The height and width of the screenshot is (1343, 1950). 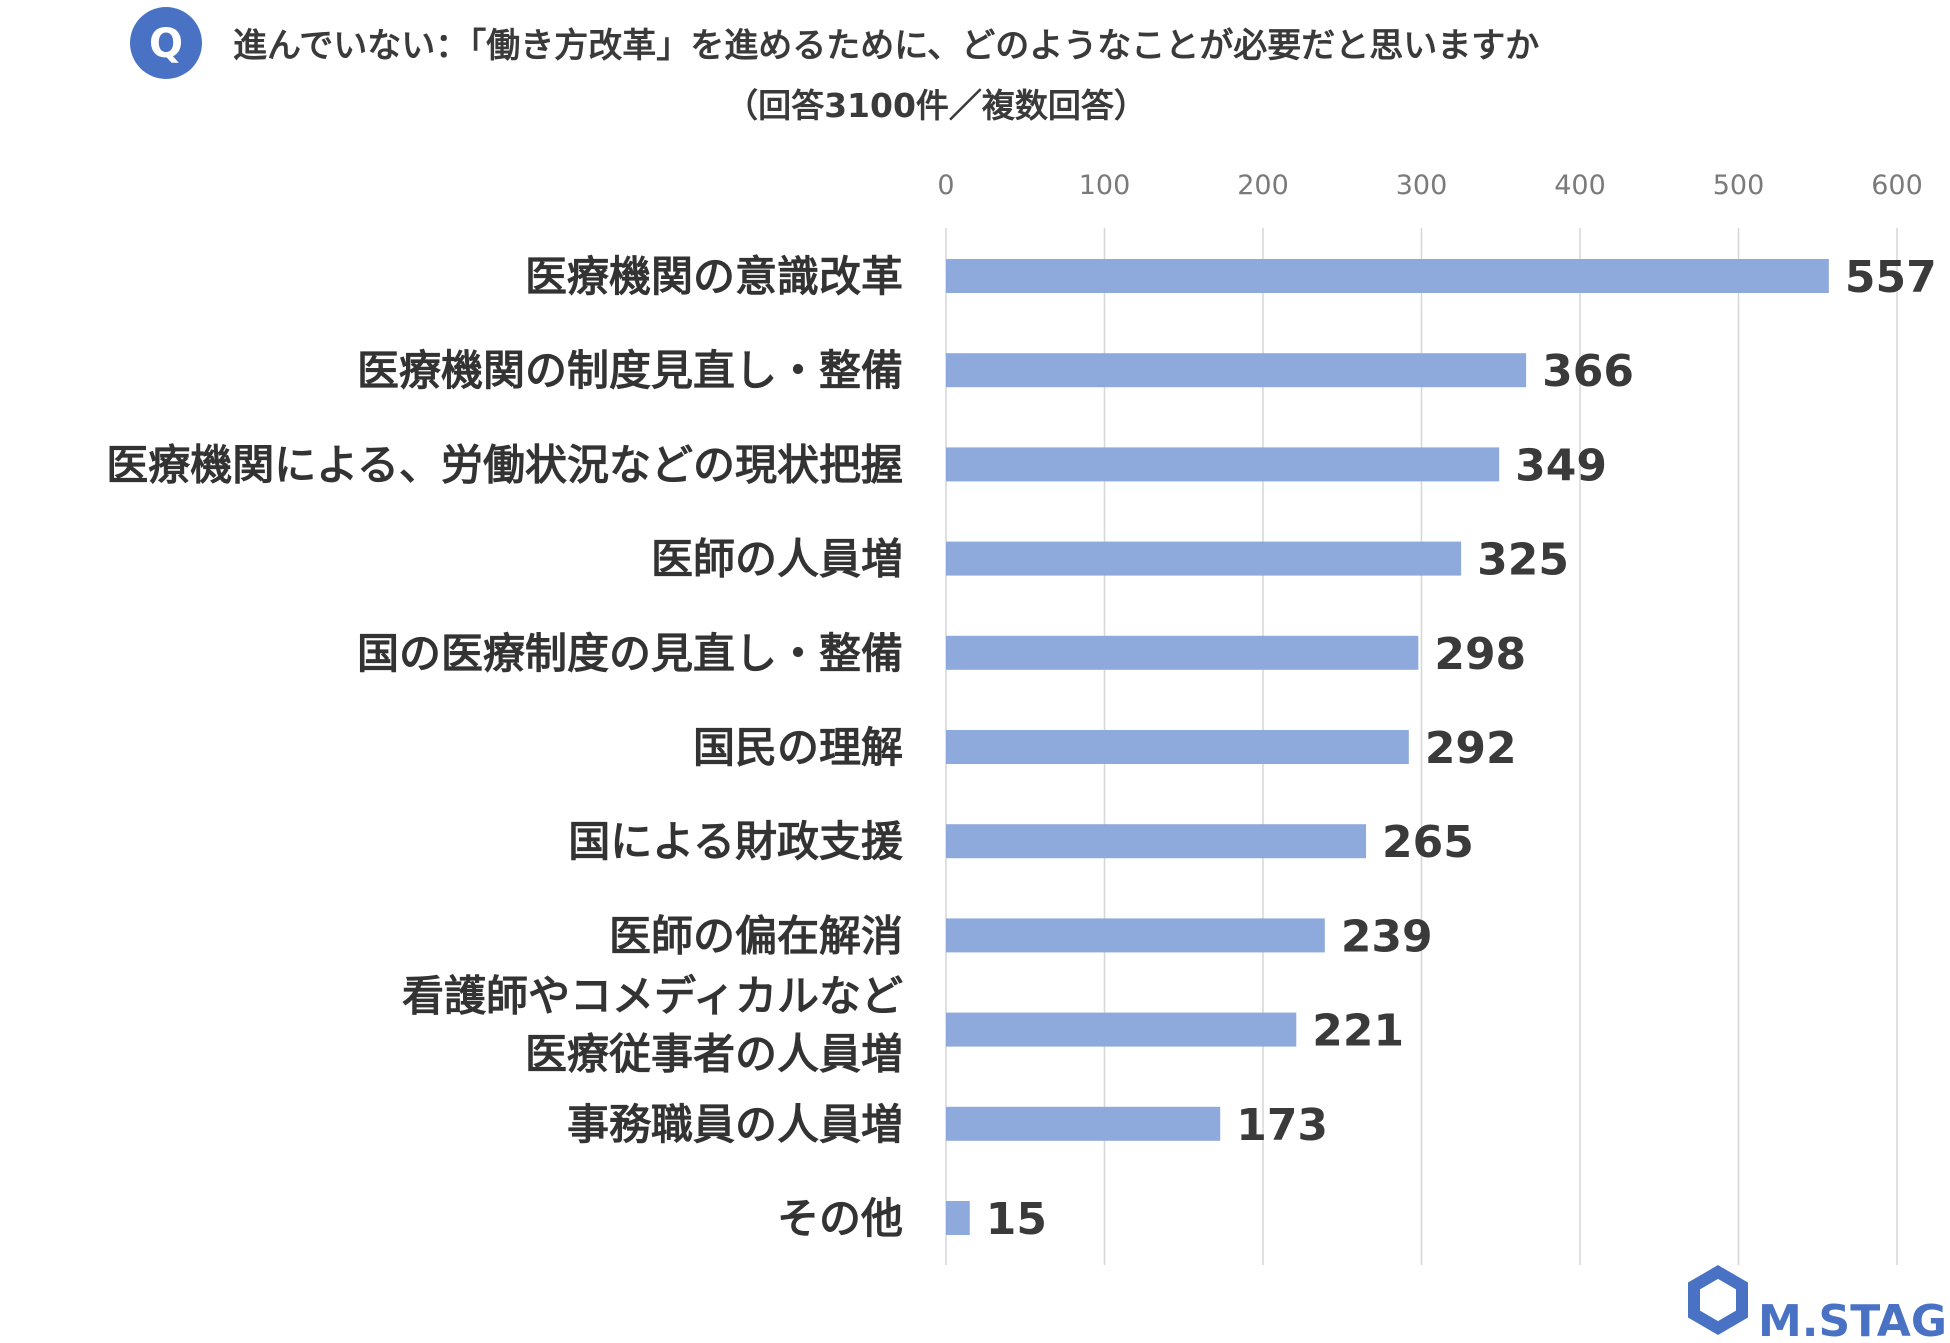 What do you see at coordinates (1422, 185) in the screenshot?
I see `x-tick-label: 300` at bounding box center [1422, 185].